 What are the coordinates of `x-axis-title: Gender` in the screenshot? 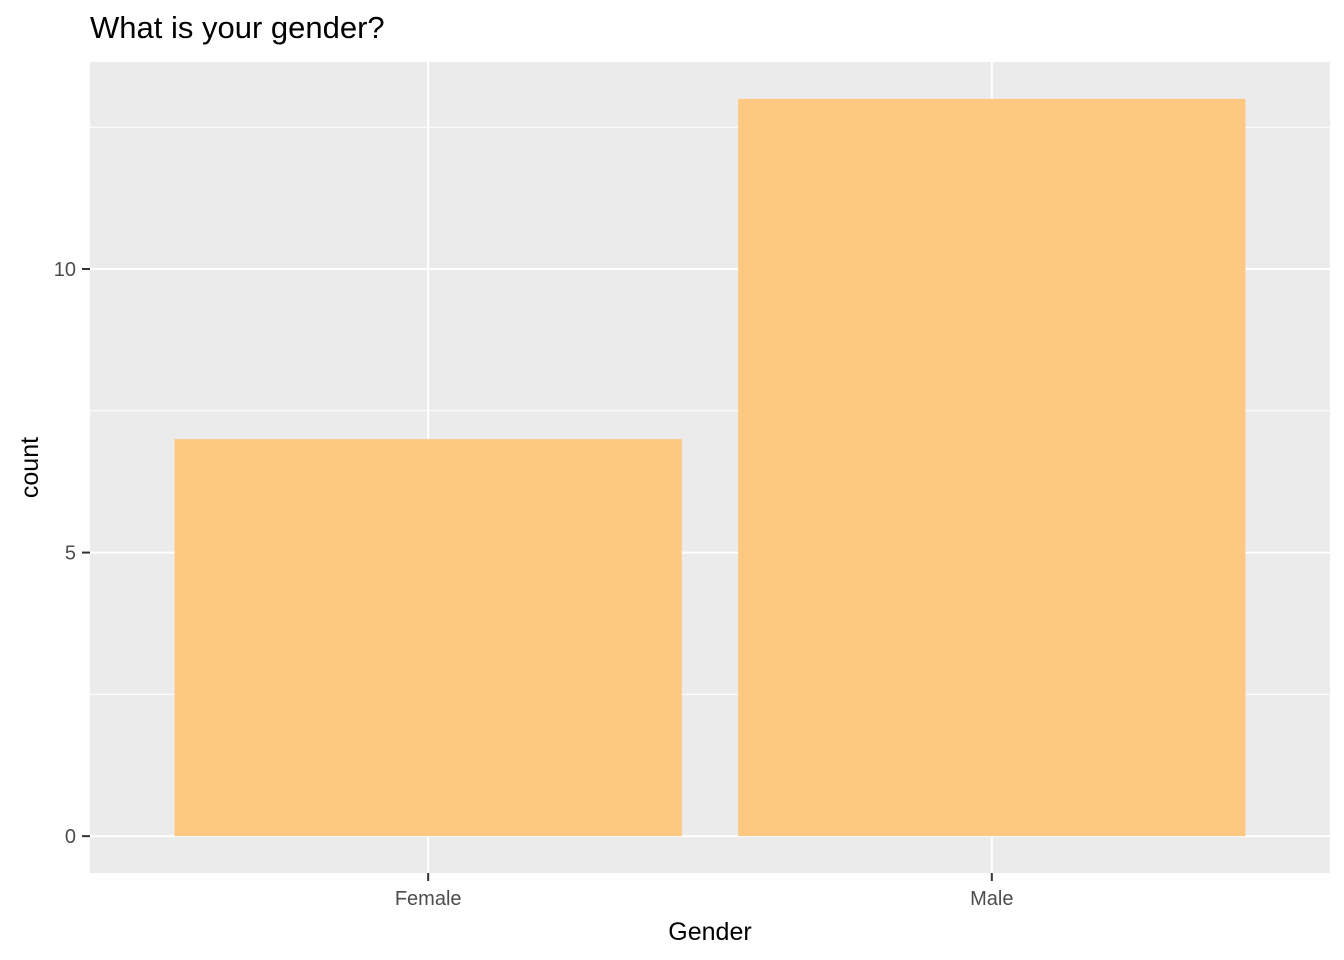 It's located at (709, 932).